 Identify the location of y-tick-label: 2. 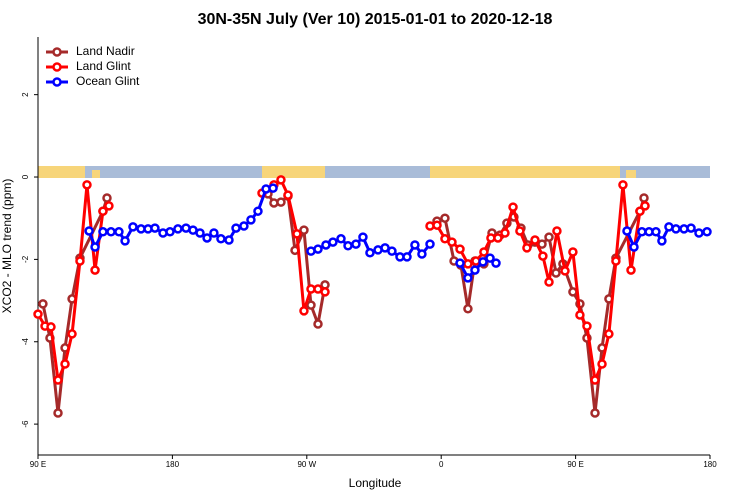
(25, 94).